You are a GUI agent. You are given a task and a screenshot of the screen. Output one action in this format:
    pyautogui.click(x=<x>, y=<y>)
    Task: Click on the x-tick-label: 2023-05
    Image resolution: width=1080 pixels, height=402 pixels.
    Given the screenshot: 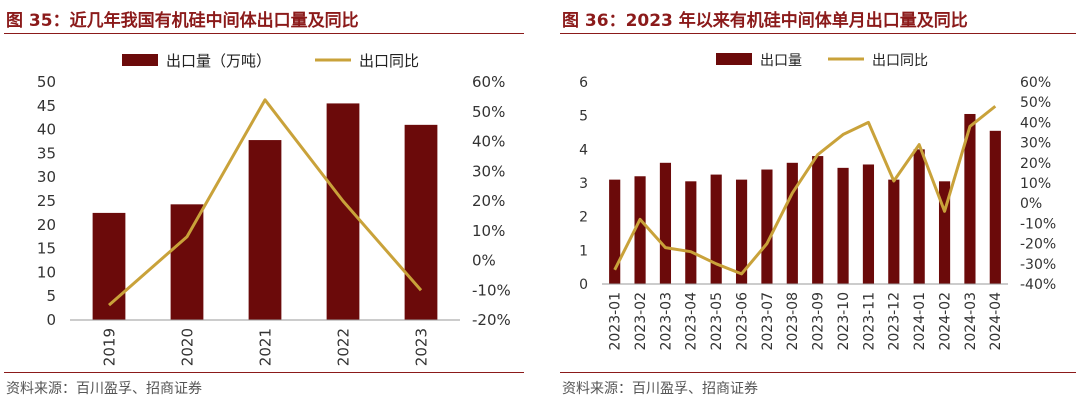 What is the action you would take?
    pyautogui.click(x=717, y=321)
    